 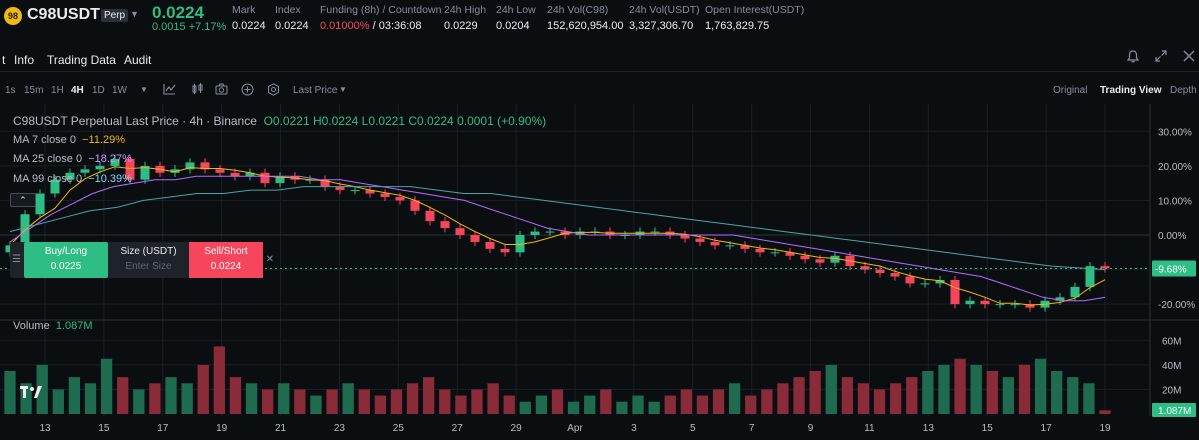 I want to click on size-field: Size (USDT) Enter Size, so click(x=148, y=260).